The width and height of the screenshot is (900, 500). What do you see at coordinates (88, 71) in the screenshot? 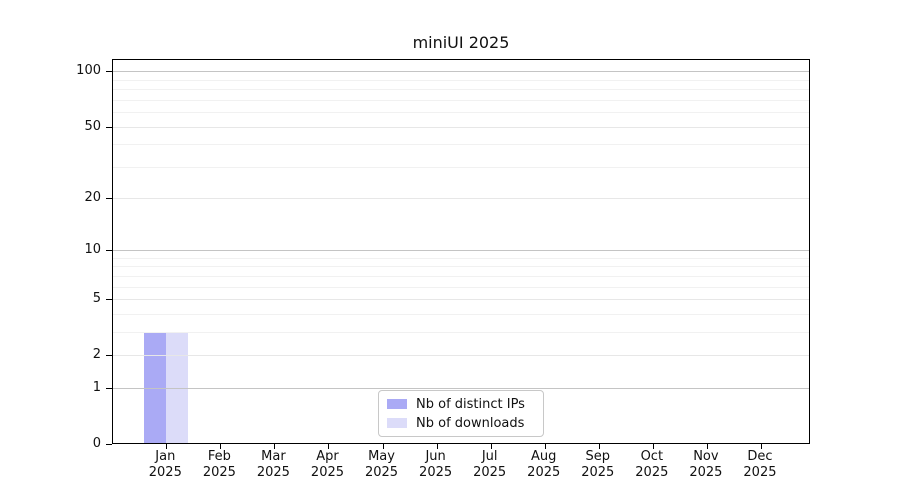
I see `y-tick-label-100: 100` at bounding box center [88, 71].